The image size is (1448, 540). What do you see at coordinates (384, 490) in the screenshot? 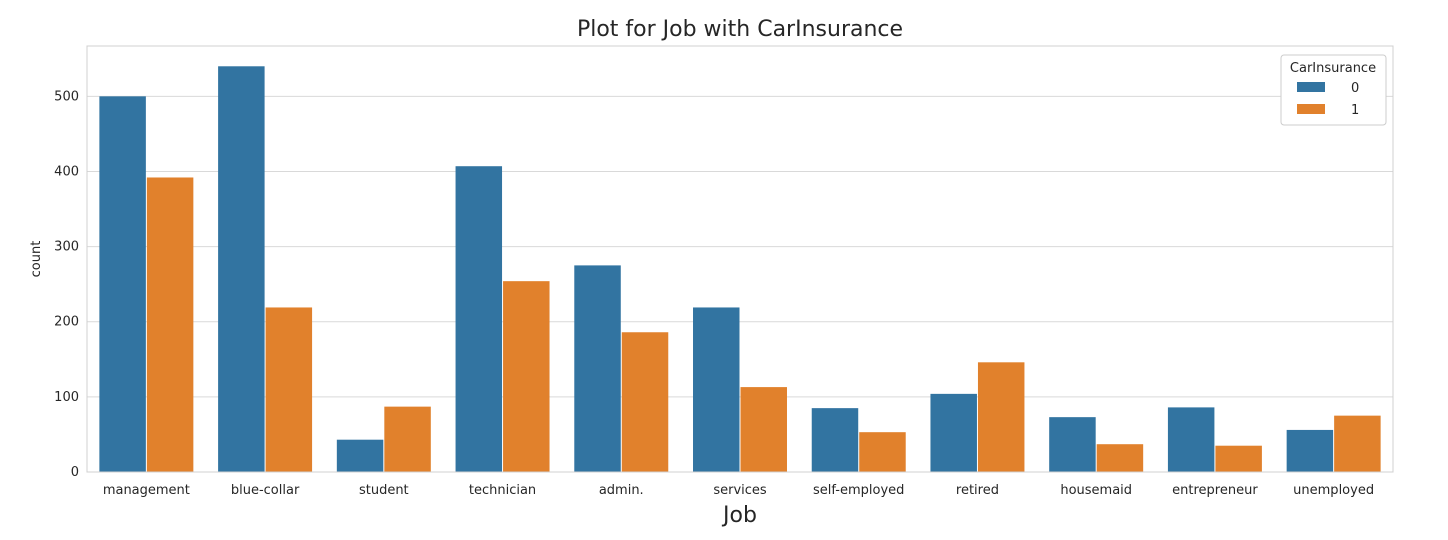
I see `x-tick-label: student` at bounding box center [384, 490].